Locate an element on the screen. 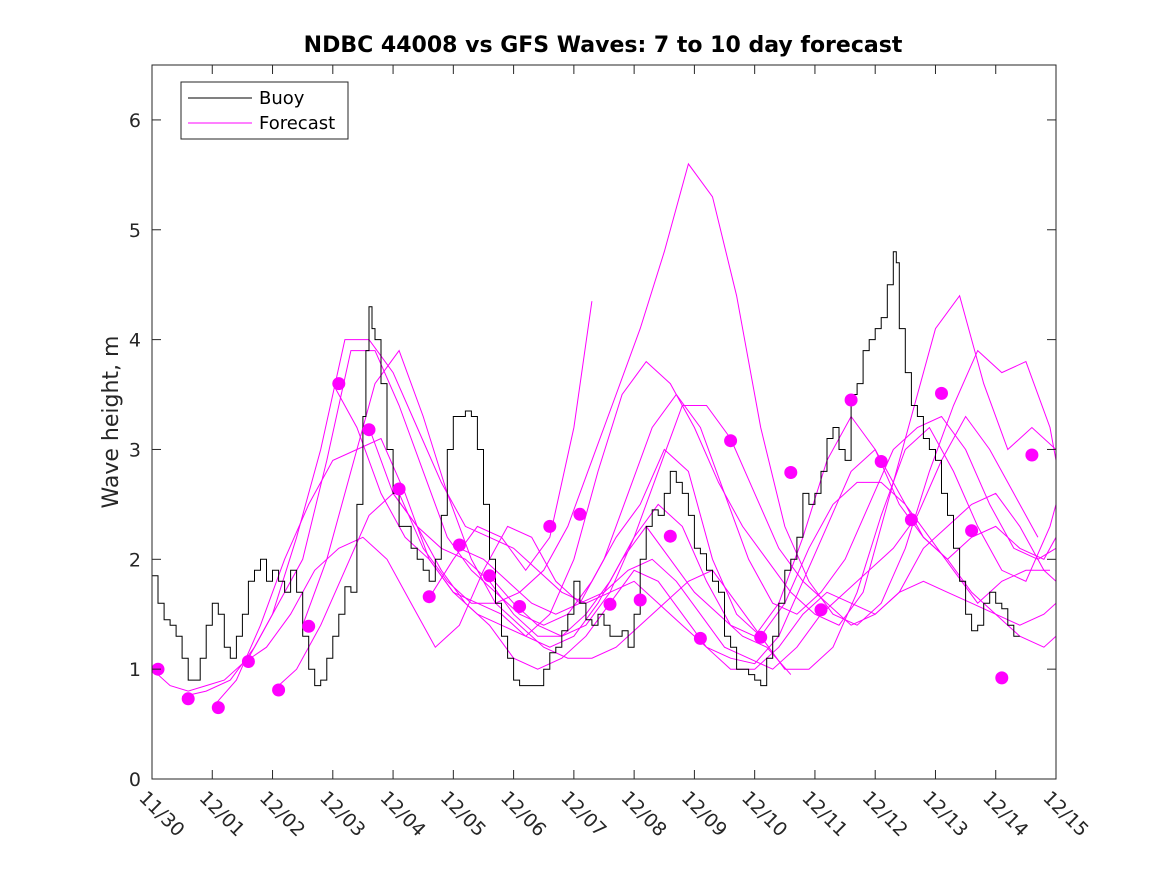  legend: Buoy Forecast is located at coordinates (264, 110).